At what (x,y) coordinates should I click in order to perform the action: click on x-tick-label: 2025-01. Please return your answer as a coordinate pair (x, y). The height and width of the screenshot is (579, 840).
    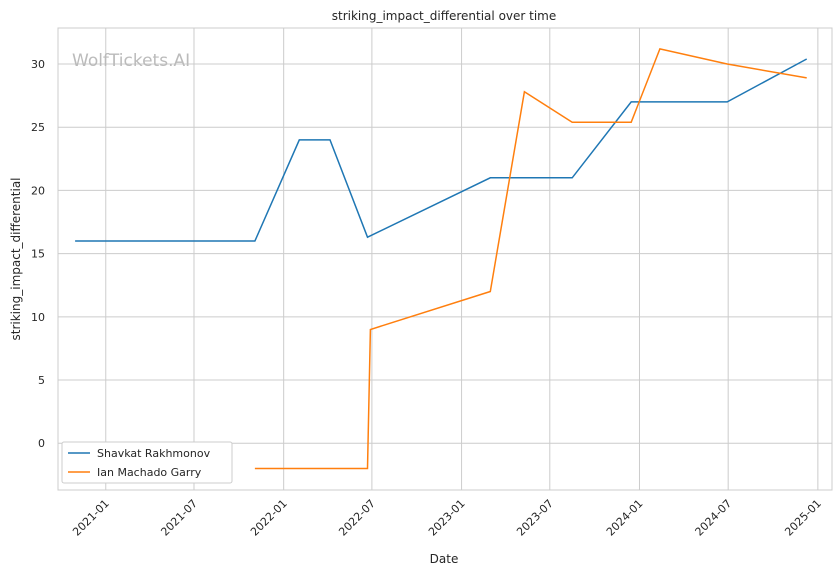
    Looking at the image, I should click on (803, 518).